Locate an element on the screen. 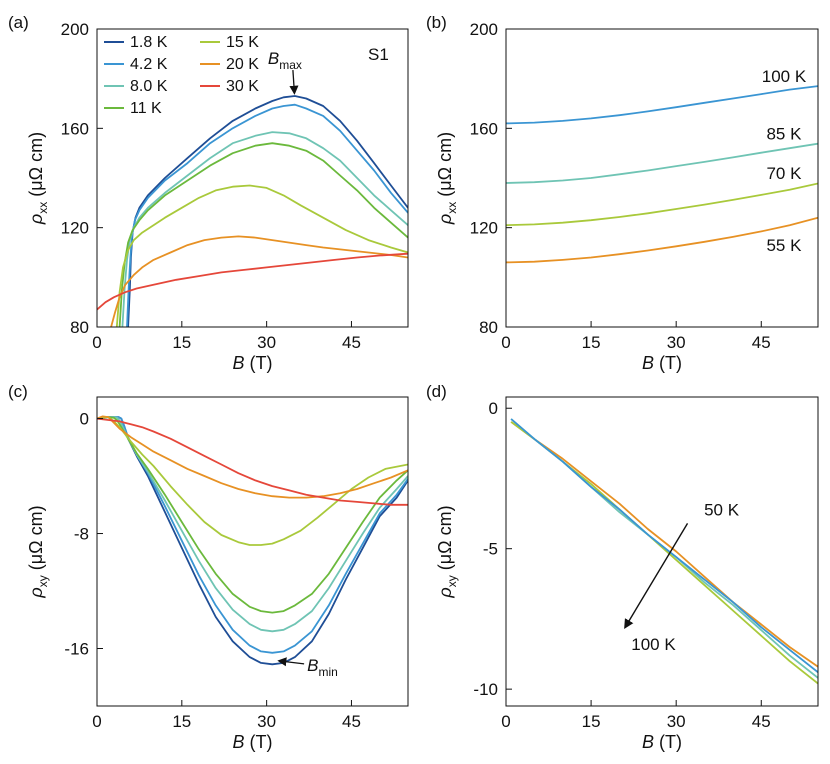  y-tick-label: -5 is located at coordinates (490, 549).